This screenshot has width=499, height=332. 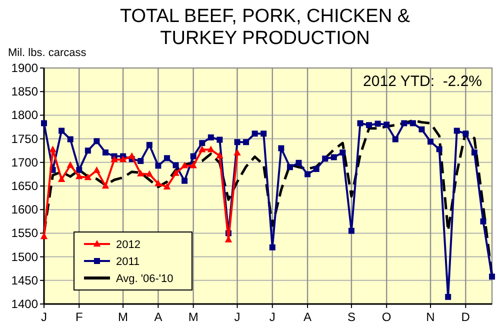 What do you see at coordinates (430, 317) in the screenshot?
I see `x-tick-label: N` at bounding box center [430, 317].